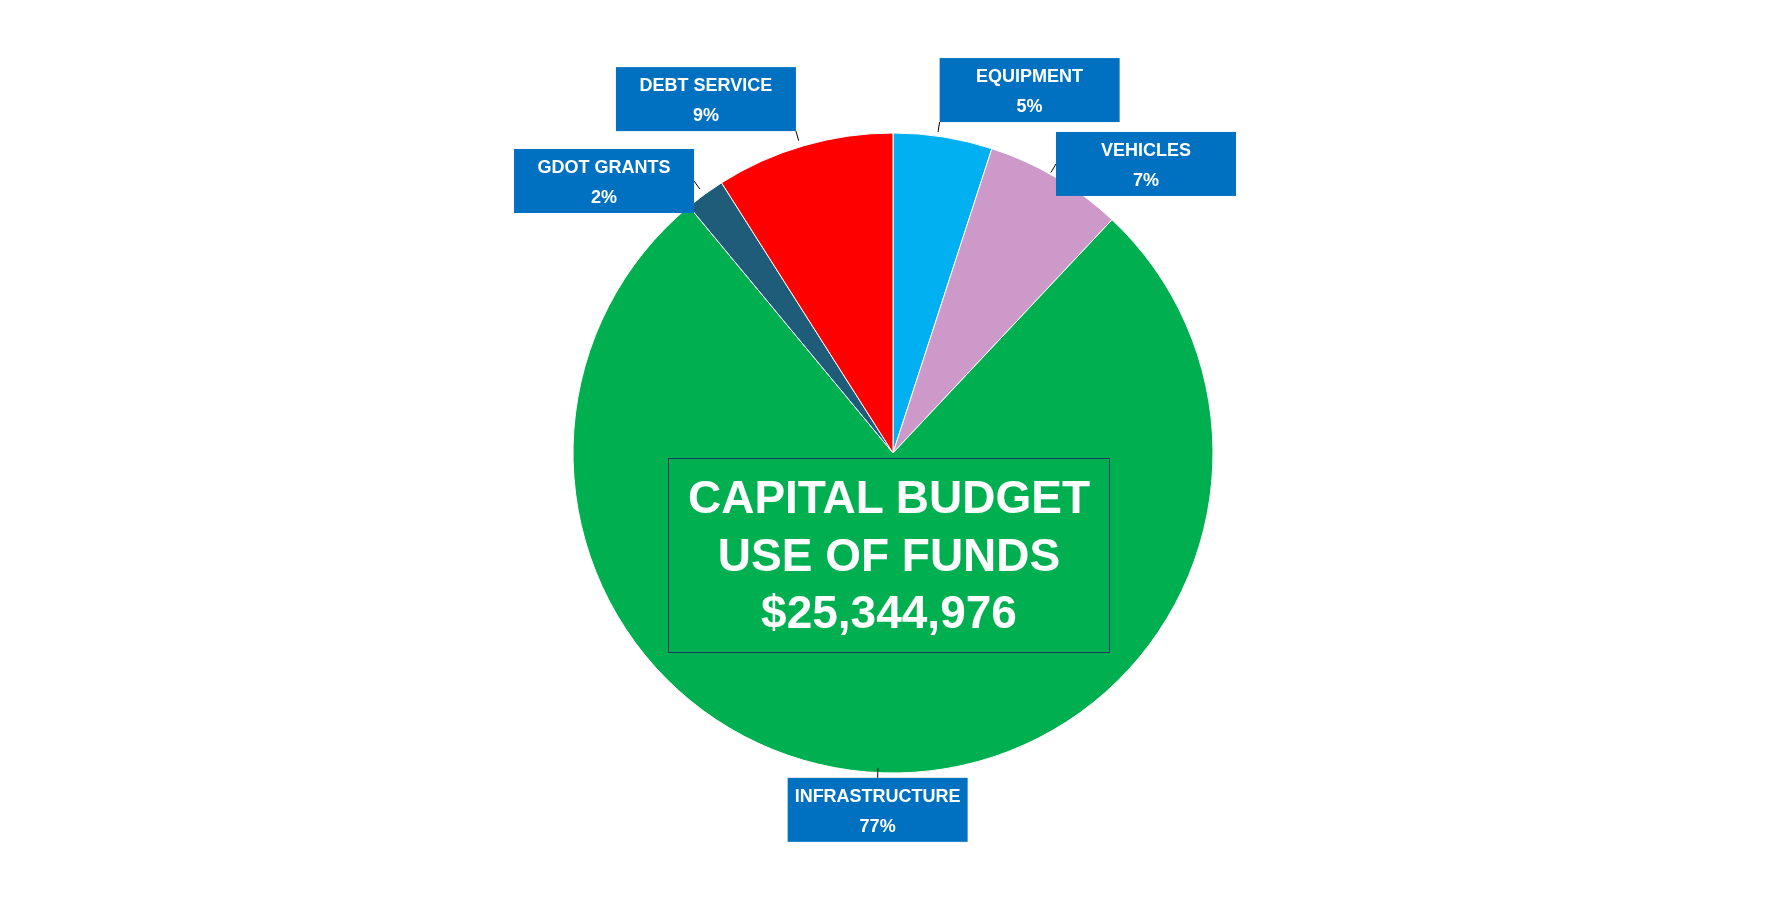  What do you see at coordinates (1145, 149) in the screenshot?
I see `slice-label: VEHICLES` at bounding box center [1145, 149].